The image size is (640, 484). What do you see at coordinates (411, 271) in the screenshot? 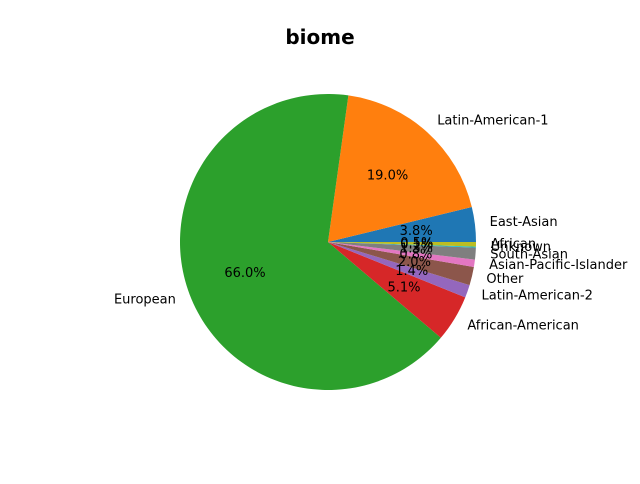
I see `slice-percent-latin-american-2: 1.4%` at bounding box center [411, 271].